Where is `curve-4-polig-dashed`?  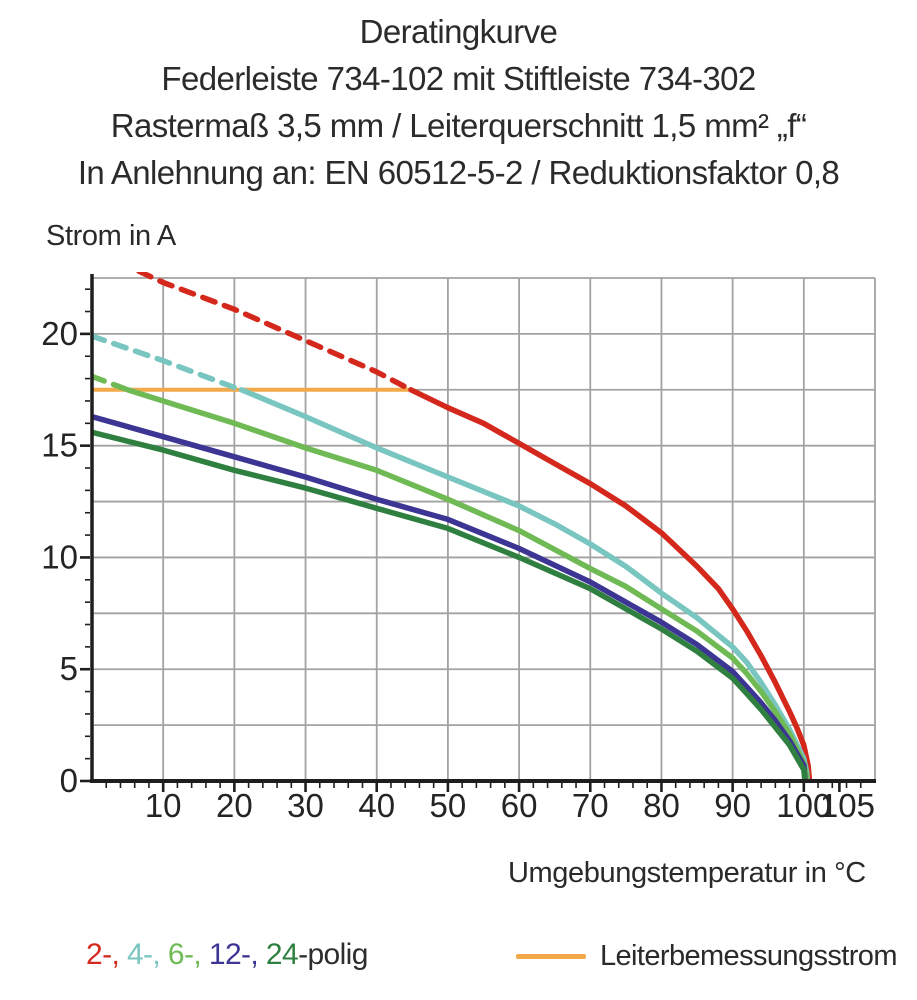 curve-4-polig-dashed is located at coordinates (168, 363).